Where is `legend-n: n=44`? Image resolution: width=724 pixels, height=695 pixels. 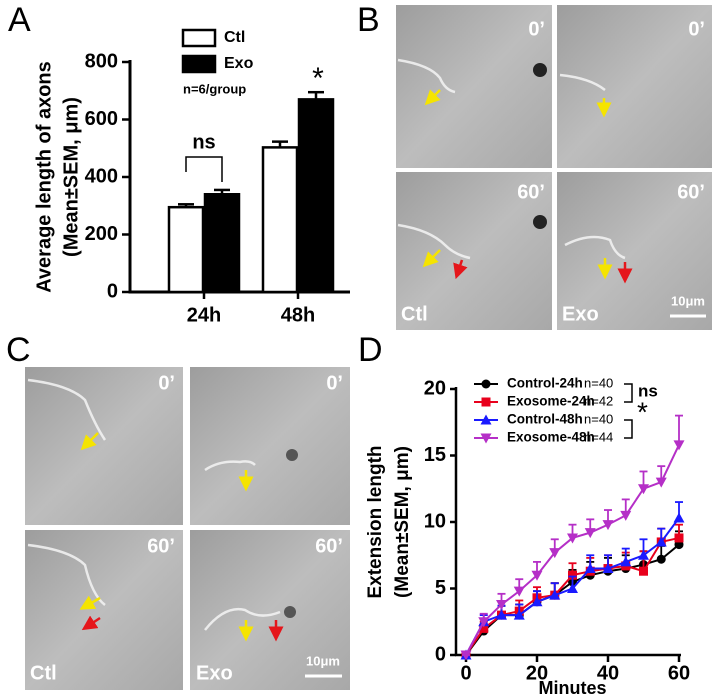
legend-n: n=44 is located at coordinates (598, 436).